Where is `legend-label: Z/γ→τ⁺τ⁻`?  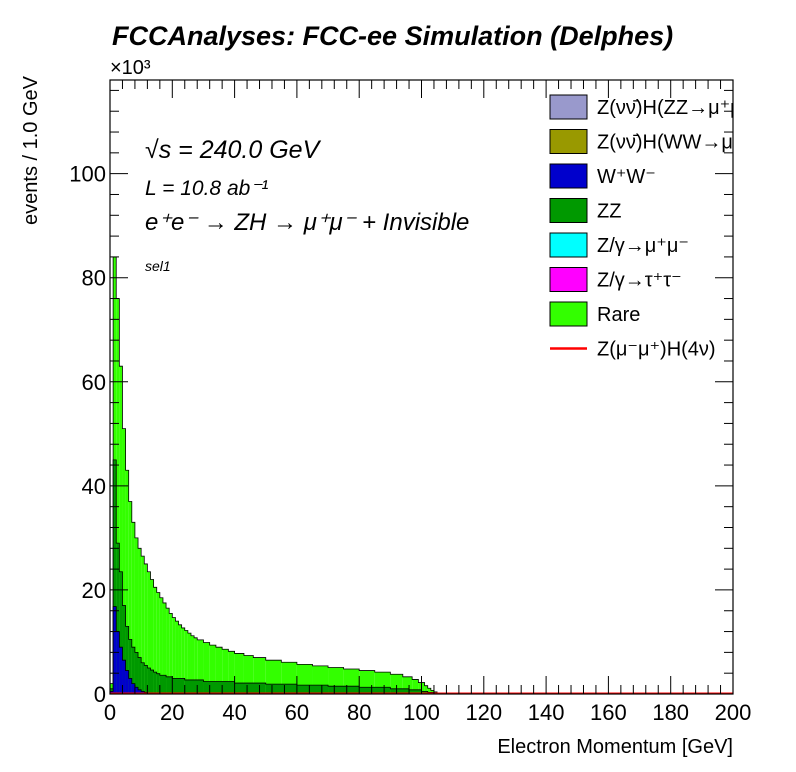
legend-label: Z/γ→τ⁺τ⁻ is located at coordinates (639, 281).